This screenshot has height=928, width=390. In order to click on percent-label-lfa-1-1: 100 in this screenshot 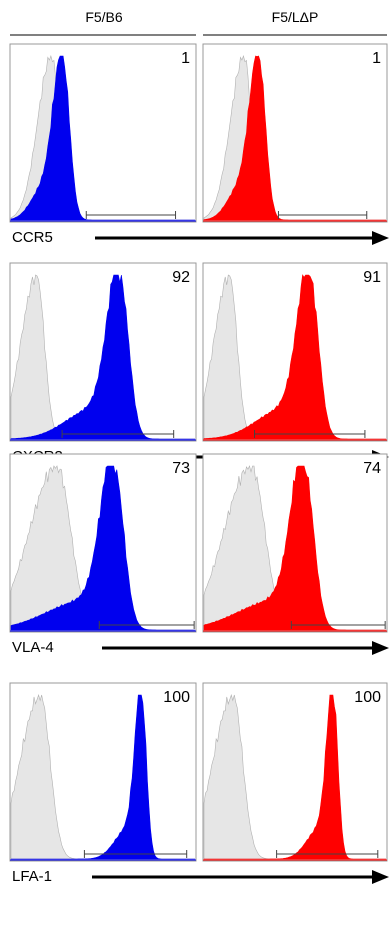, I will do `click(367, 697)`.